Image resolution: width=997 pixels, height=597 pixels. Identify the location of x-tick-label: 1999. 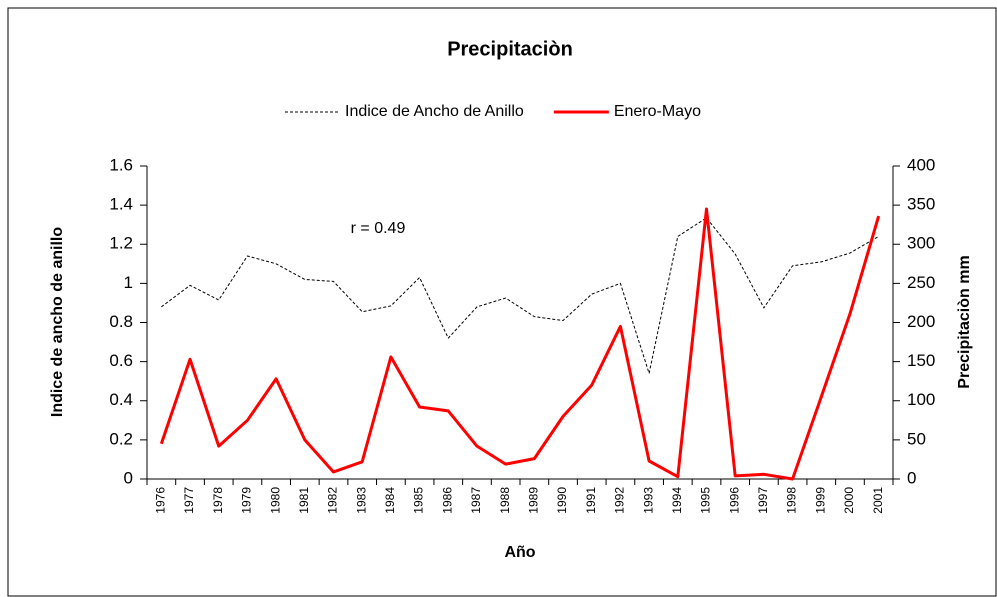
(820, 500).